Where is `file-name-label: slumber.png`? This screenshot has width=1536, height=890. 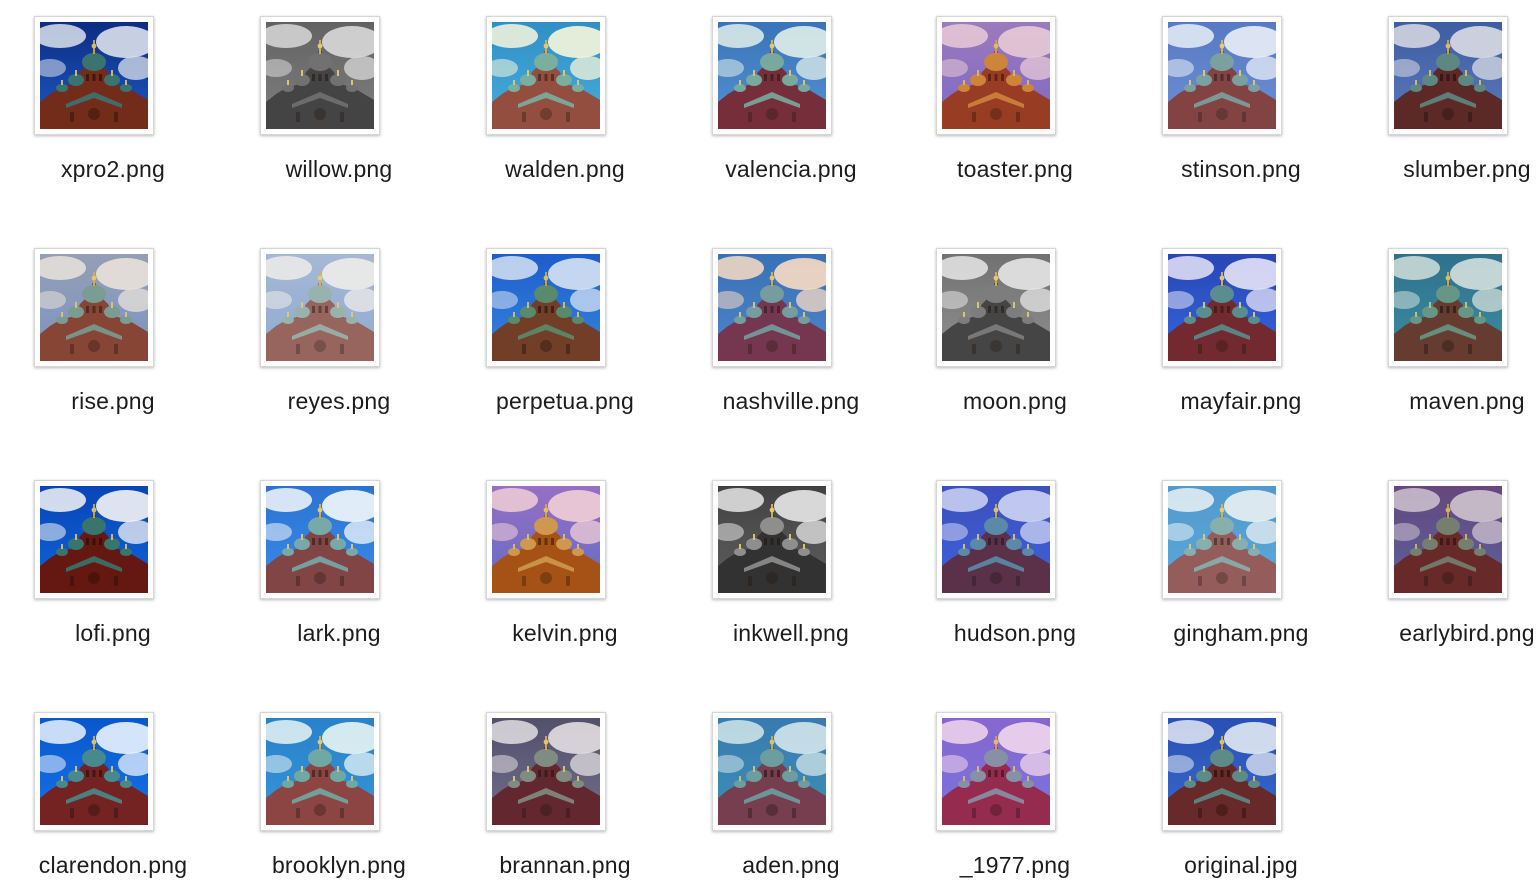
file-name-label: slumber.png is located at coordinates (1467, 169).